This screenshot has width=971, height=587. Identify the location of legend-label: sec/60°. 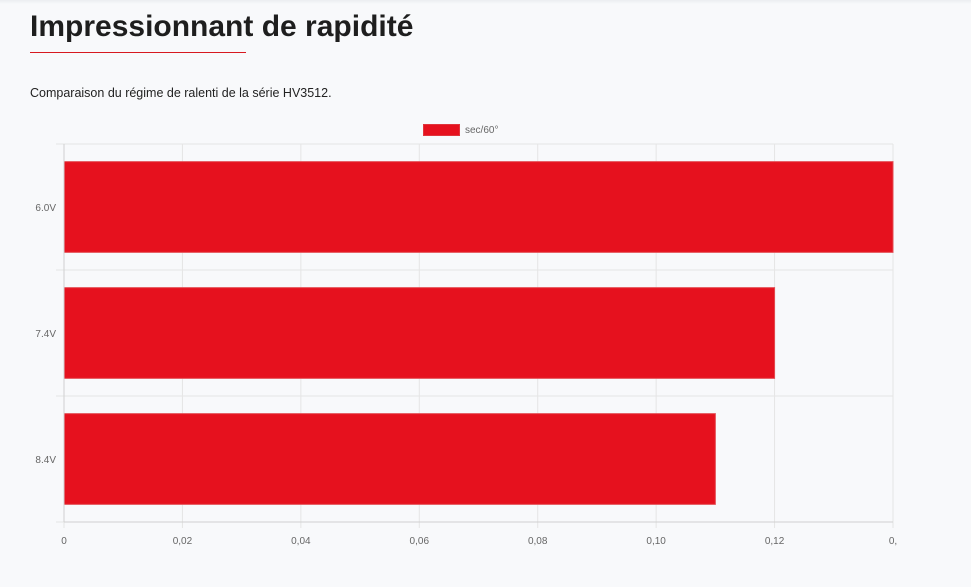
(482, 130).